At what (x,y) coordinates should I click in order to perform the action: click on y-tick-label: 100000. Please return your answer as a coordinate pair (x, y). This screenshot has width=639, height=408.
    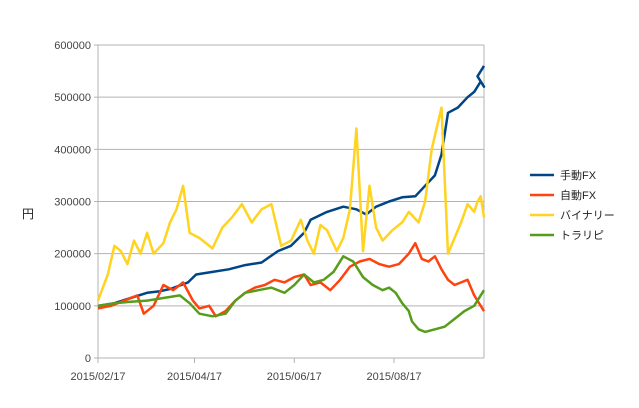
    Looking at the image, I should click on (72, 307).